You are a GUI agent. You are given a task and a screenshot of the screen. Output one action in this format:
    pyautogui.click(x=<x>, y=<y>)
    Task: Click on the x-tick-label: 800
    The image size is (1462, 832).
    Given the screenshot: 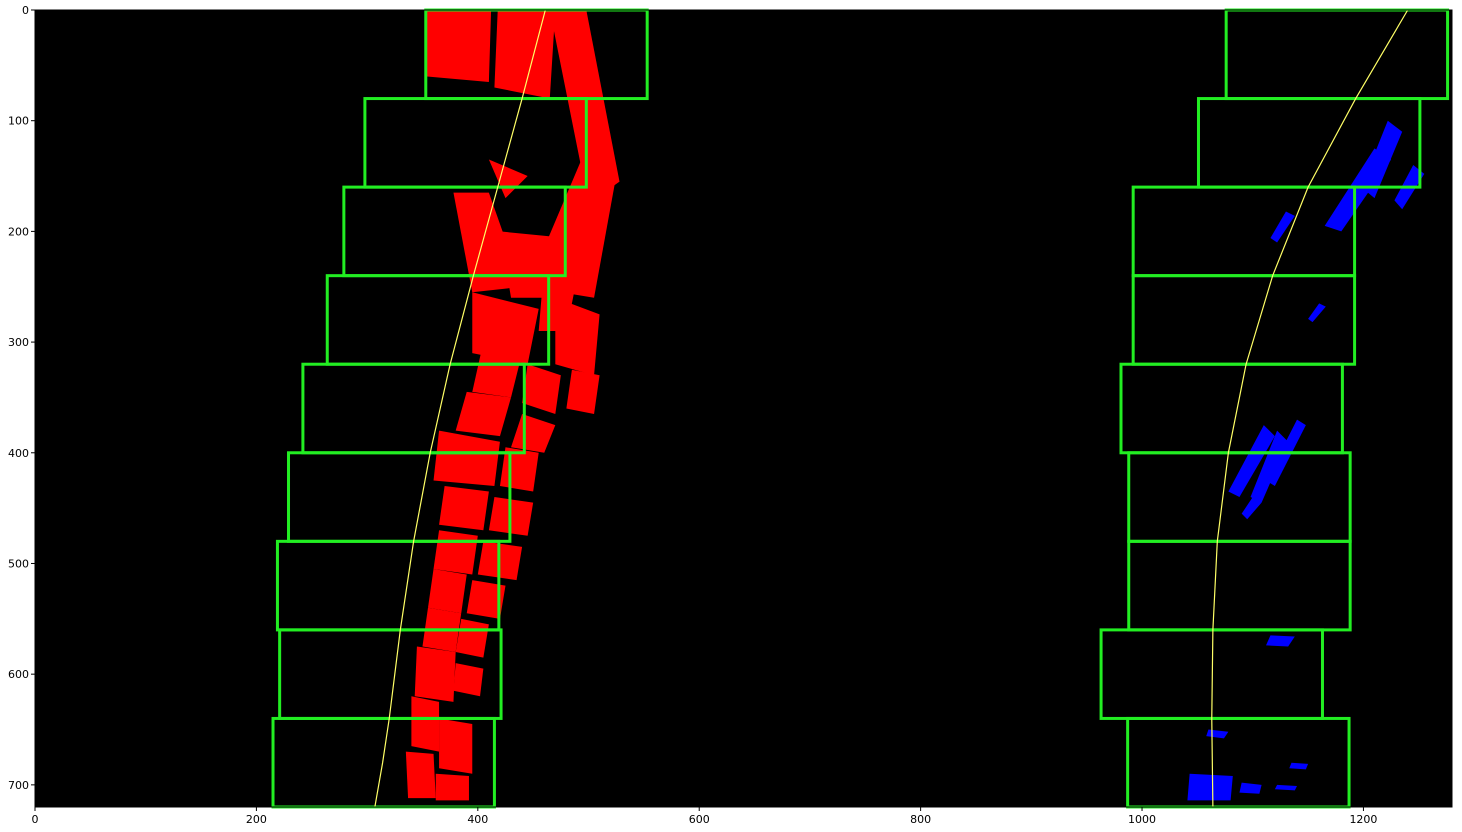 What is the action you would take?
    pyautogui.click(x=920, y=819)
    